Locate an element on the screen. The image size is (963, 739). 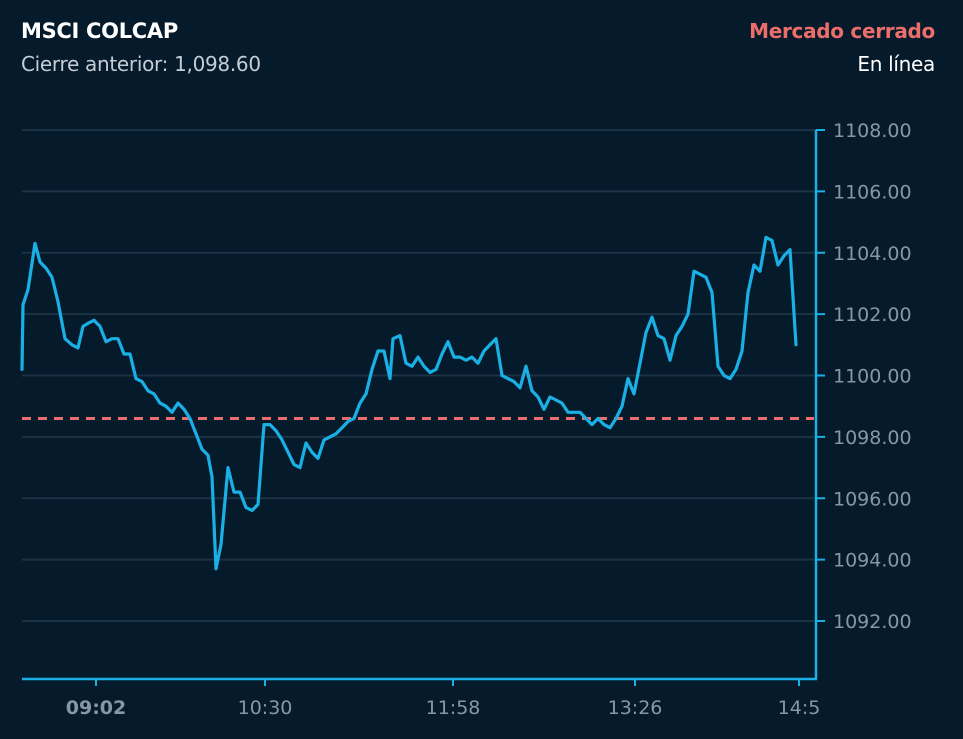
x-axis-labels: 09:02 10:30 11:58 13:26 14:5 is located at coordinates (443, 708).